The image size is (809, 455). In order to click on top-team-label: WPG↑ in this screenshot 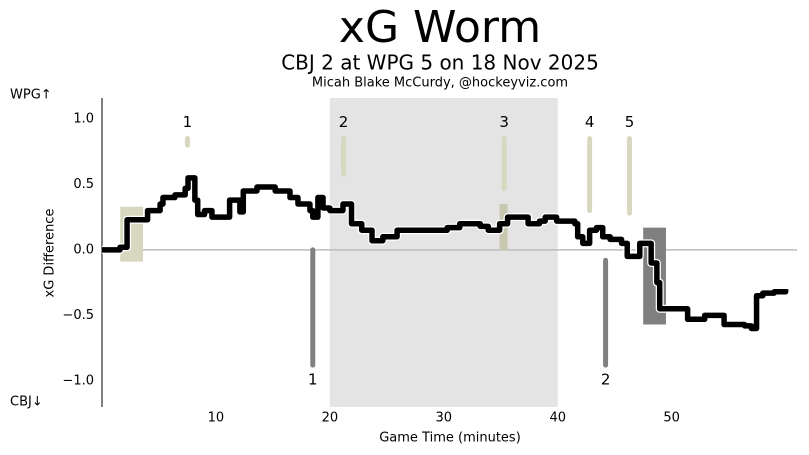, I will do `click(31, 95)`.